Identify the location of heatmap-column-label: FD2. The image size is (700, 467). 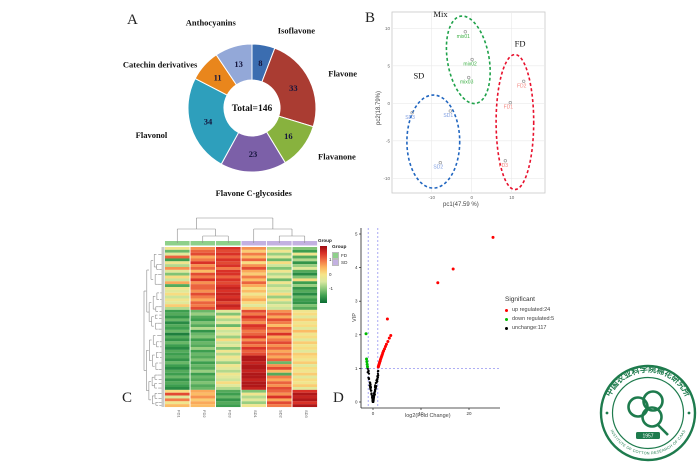
(204, 414).